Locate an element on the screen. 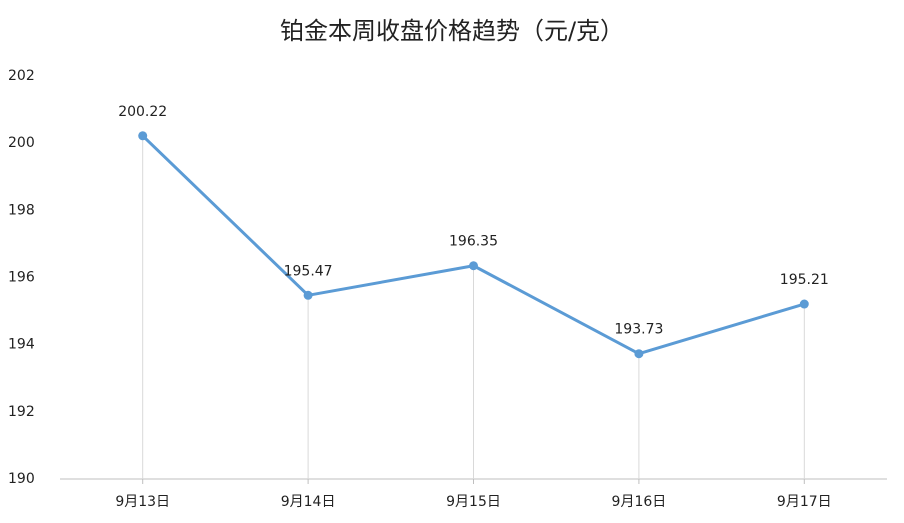 This screenshot has height=523, width=904. data-label: 200.22 is located at coordinates (142, 112).